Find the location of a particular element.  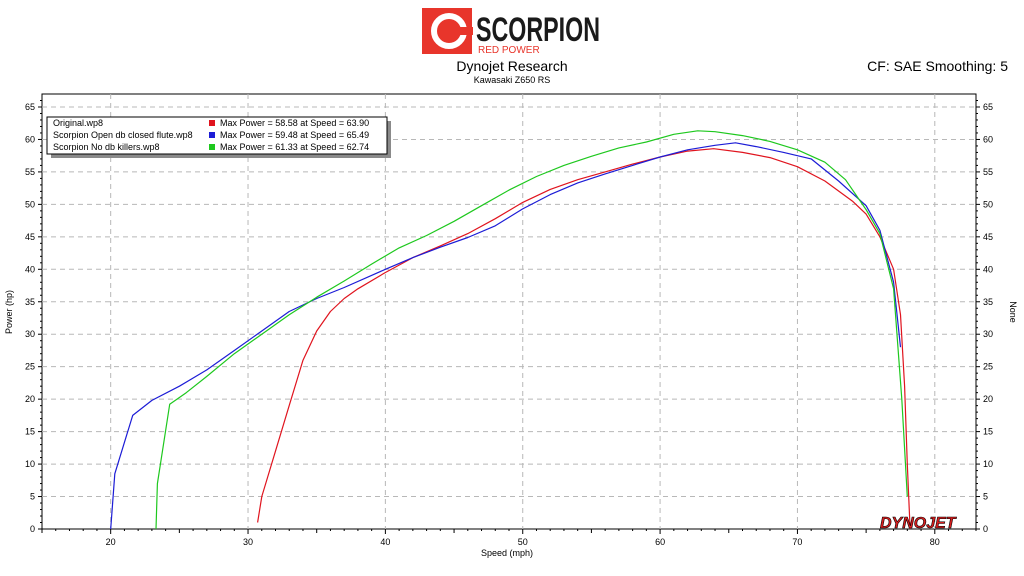

y2-tick-label: 20 is located at coordinates (988, 399).